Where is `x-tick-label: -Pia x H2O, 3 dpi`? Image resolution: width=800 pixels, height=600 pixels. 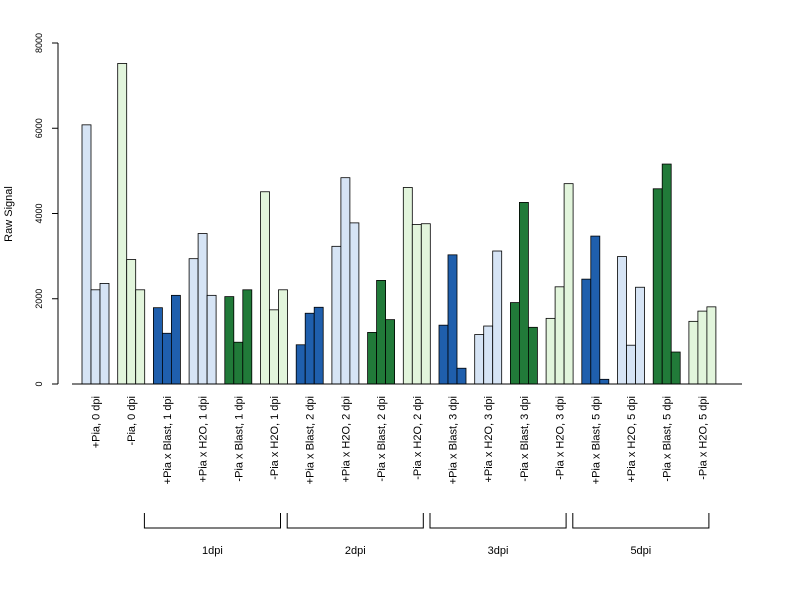
x-tick-label: -Pia x H2O, 3 dpi is located at coordinates (561, 438).